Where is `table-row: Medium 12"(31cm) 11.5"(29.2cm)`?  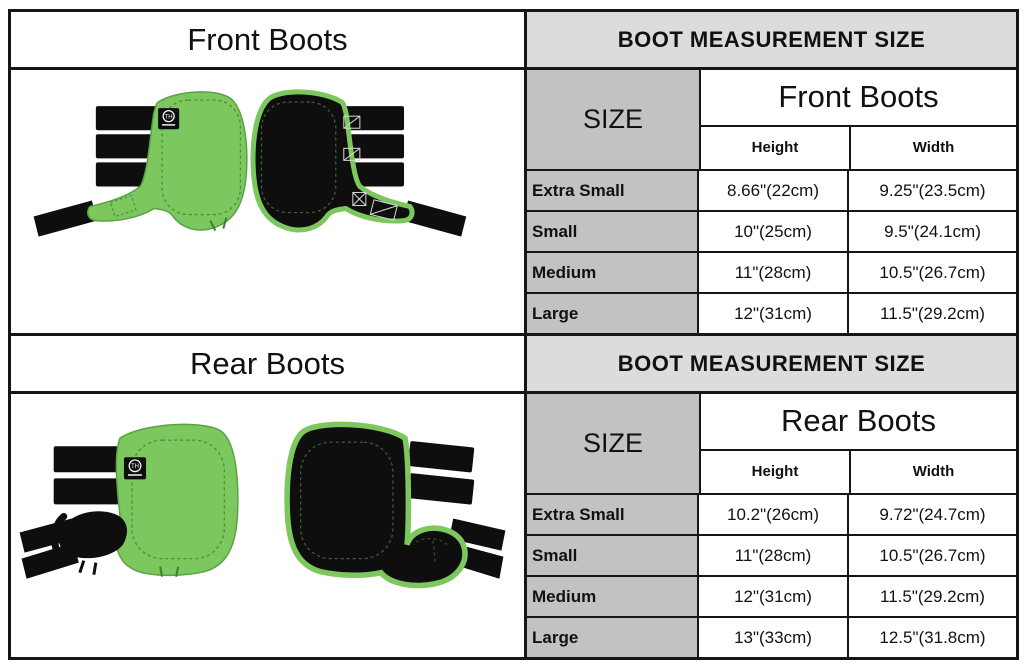 table-row: Medium 12"(31cm) 11.5"(29.2cm) is located at coordinates (771, 597).